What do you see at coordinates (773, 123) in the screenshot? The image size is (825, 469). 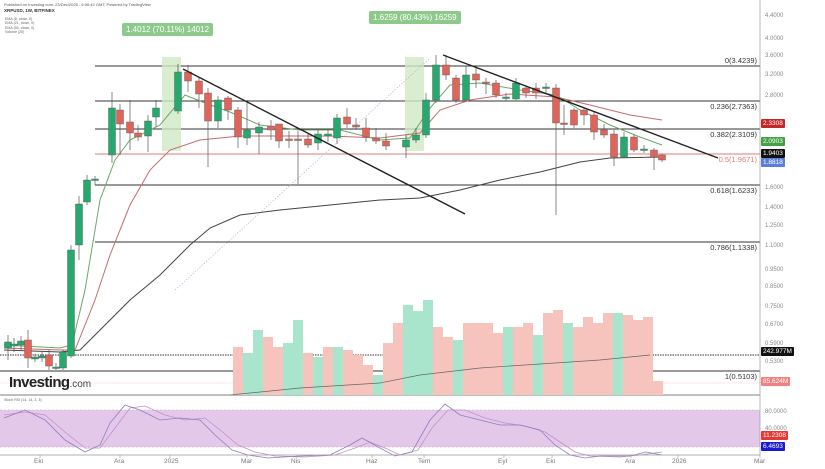 I see `price-tag: 2.3308` at bounding box center [773, 123].